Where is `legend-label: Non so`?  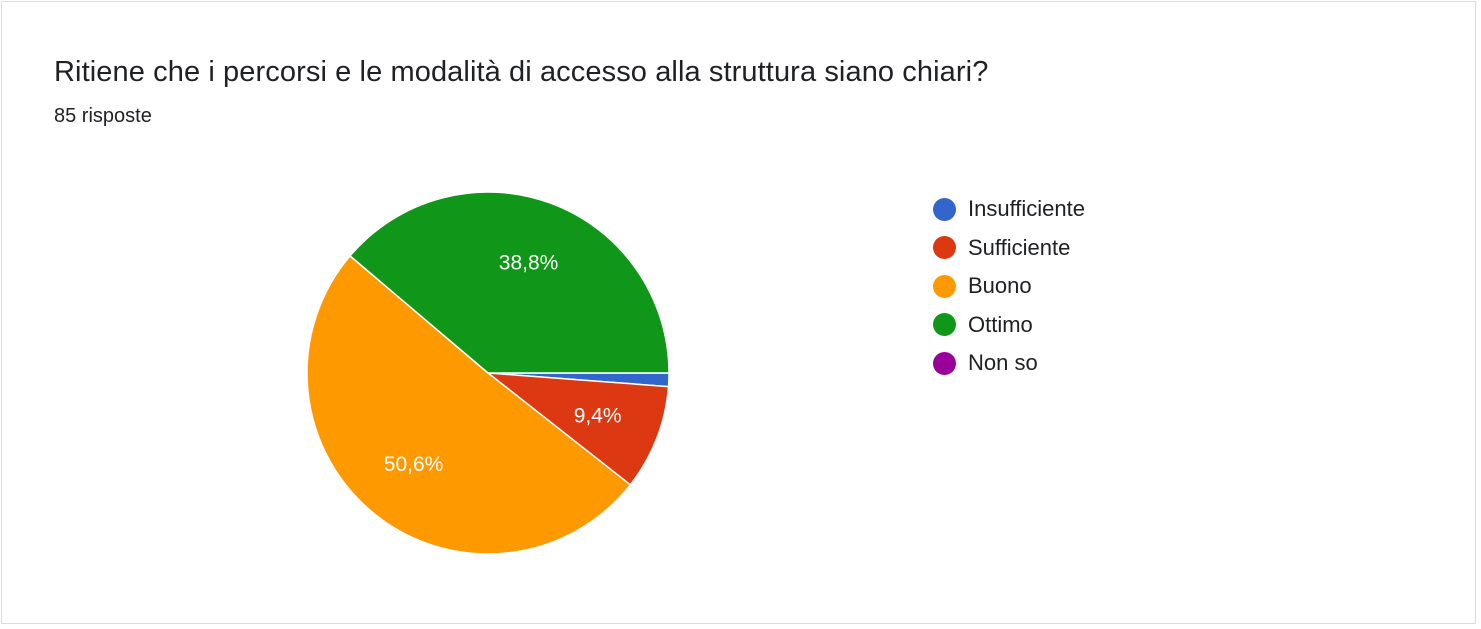
legend-label: Non so is located at coordinates (1003, 363).